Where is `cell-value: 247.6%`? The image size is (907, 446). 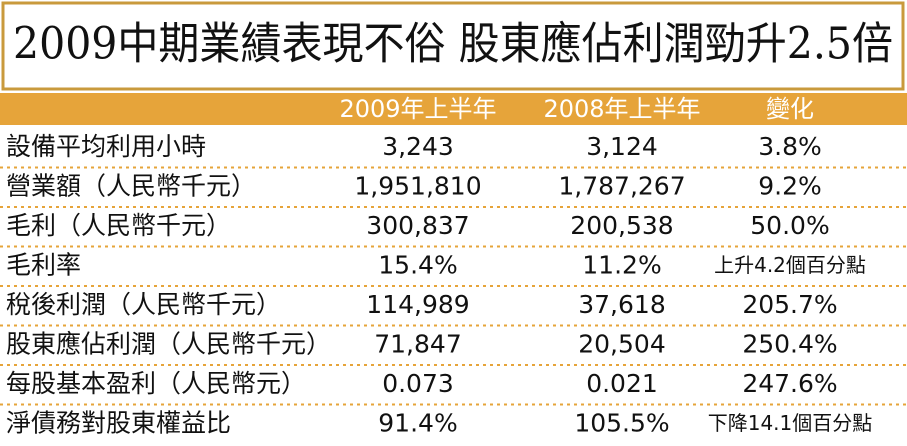
cell-value: 247.6% is located at coordinates (789, 383).